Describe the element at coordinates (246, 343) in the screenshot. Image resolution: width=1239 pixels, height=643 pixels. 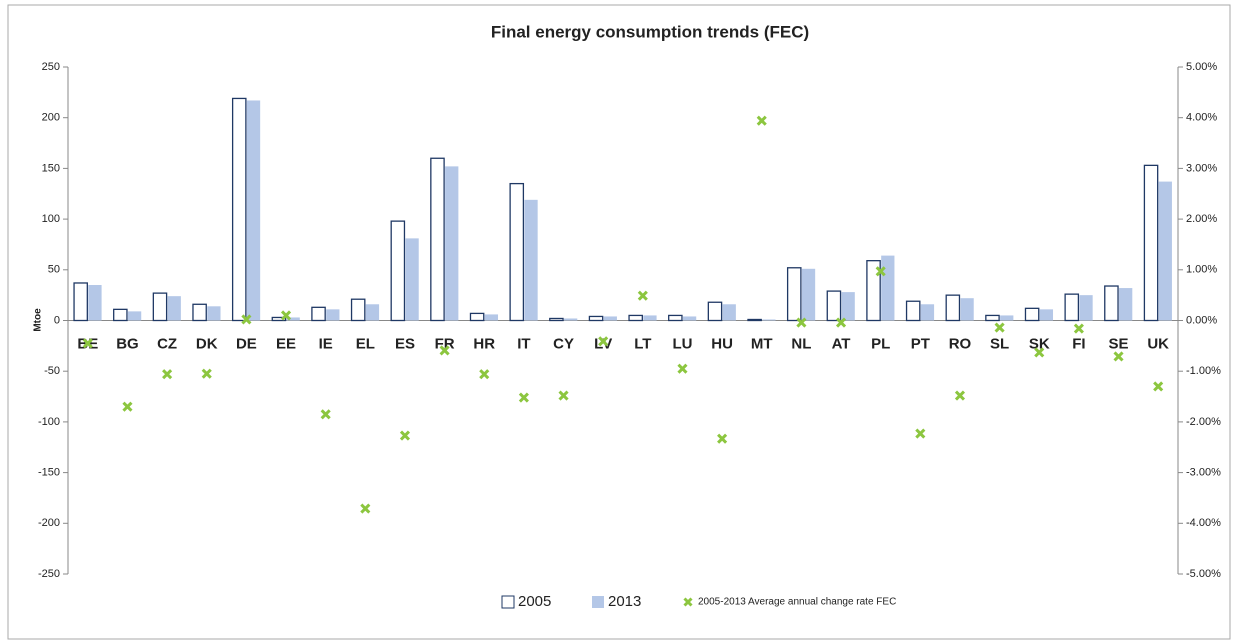
I see `x-tick-label: DE` at that location.